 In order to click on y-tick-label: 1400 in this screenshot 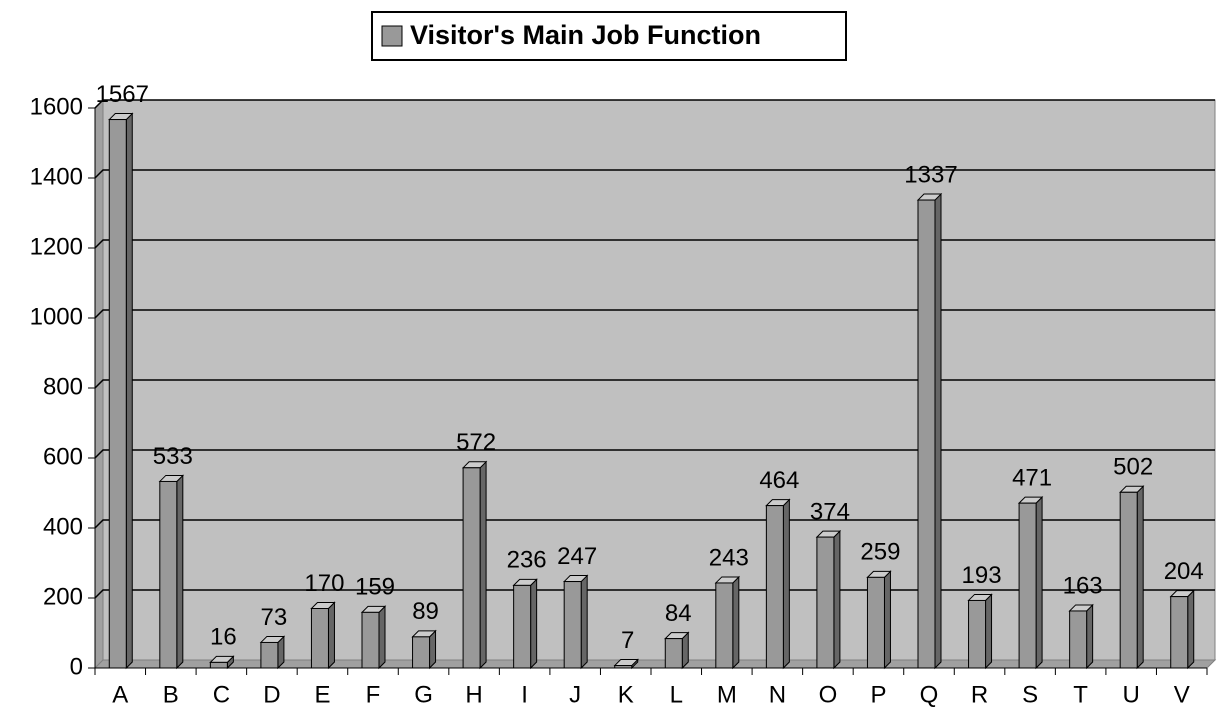, I will do `click(56, 176)`.